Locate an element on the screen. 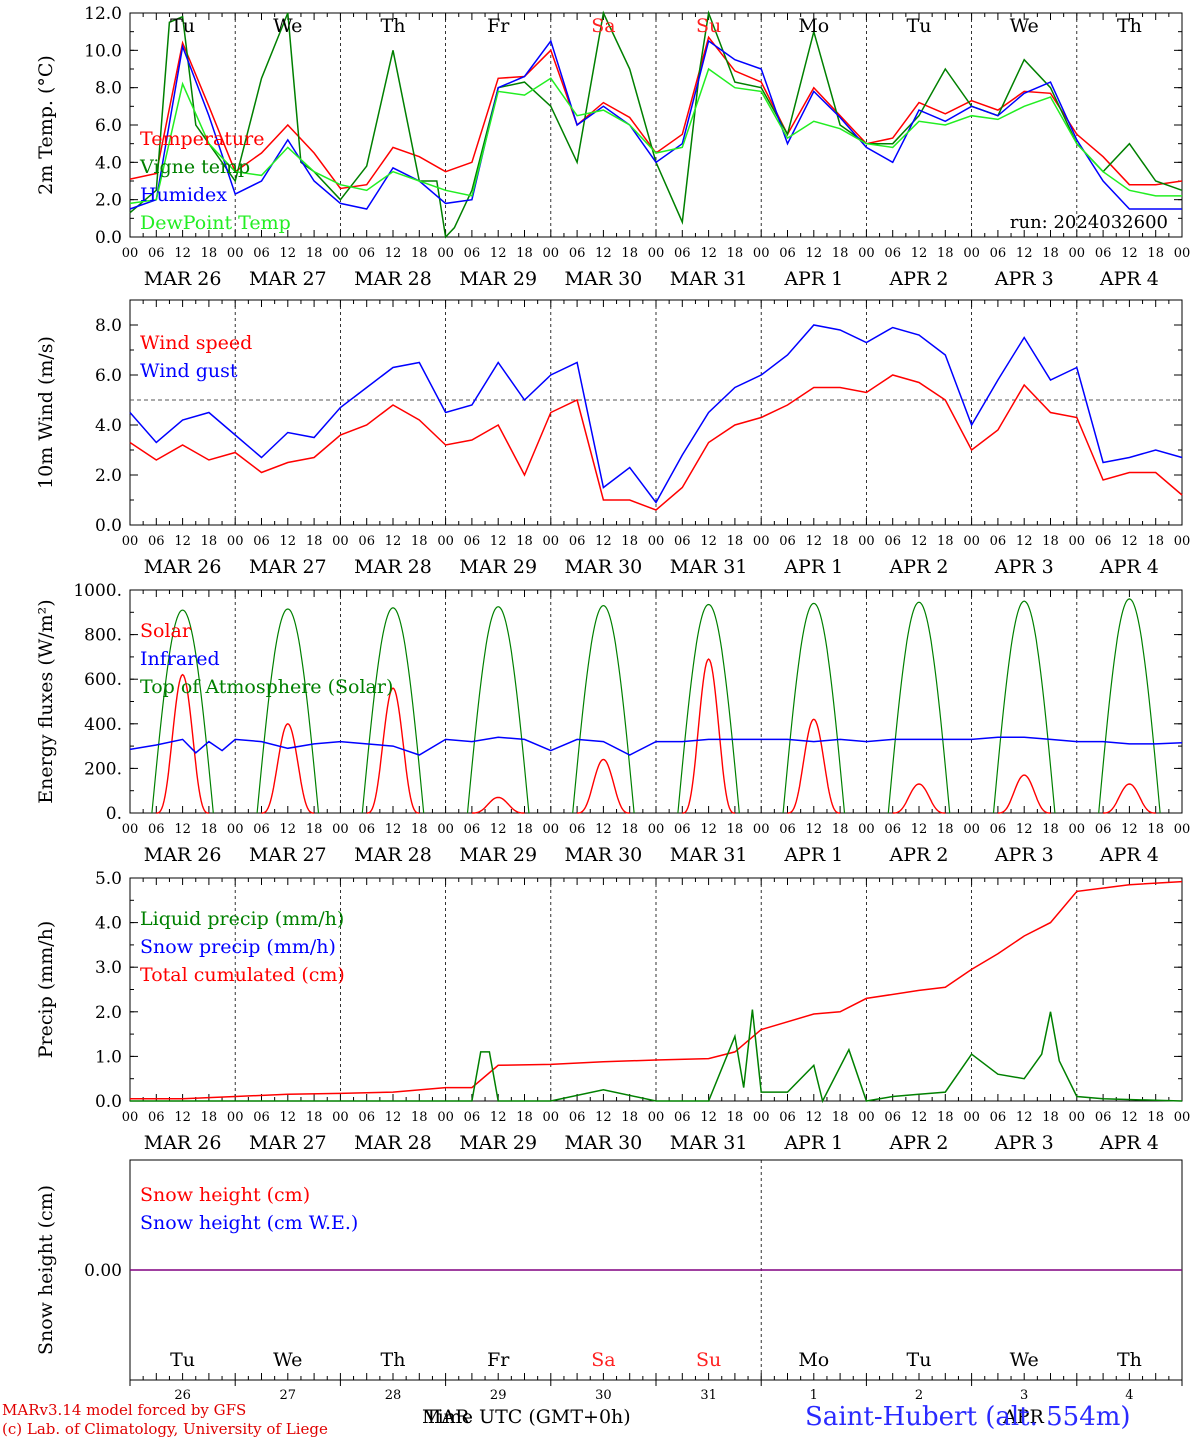 Image resolution: width=1194 pixels, height=1440 pixels. day-name: Fr is located at coordinates (498, 26).